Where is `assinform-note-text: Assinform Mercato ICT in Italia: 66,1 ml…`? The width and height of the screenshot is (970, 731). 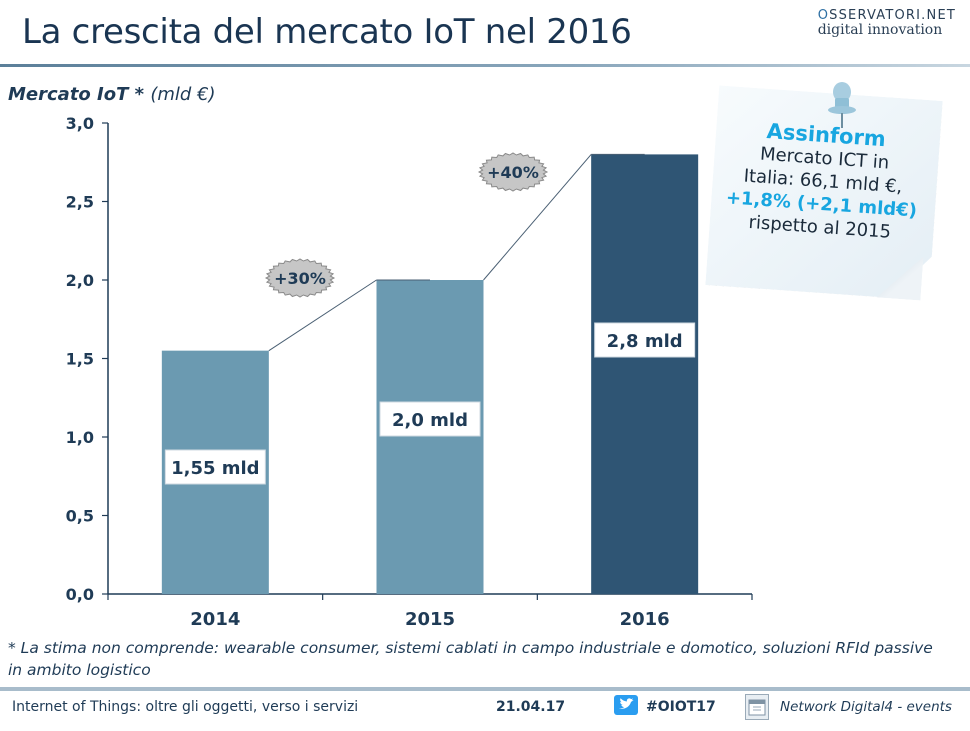 assinform-note-text: Assinform Mercato ICT in Italia: 66,1 ml… is located at coordinates (823, 181).